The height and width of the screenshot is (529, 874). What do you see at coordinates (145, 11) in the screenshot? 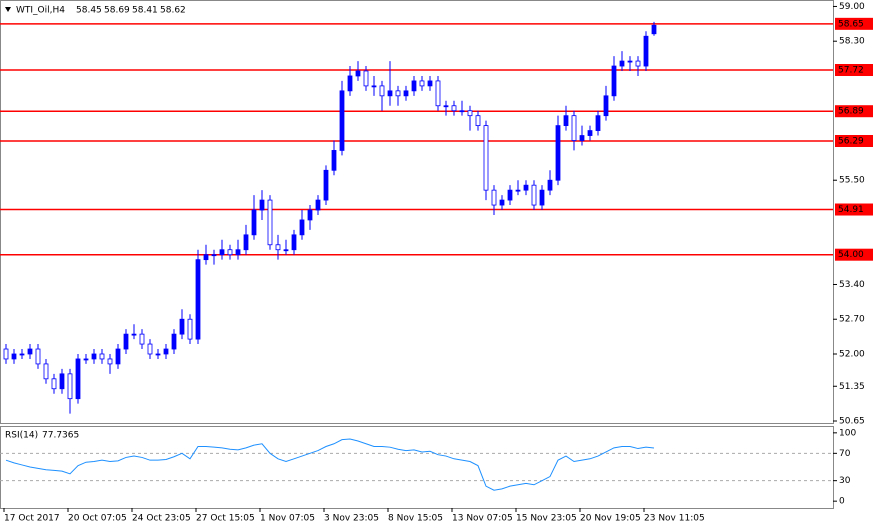
I see `header-value: 58.41` at bounding box center [145, 11].